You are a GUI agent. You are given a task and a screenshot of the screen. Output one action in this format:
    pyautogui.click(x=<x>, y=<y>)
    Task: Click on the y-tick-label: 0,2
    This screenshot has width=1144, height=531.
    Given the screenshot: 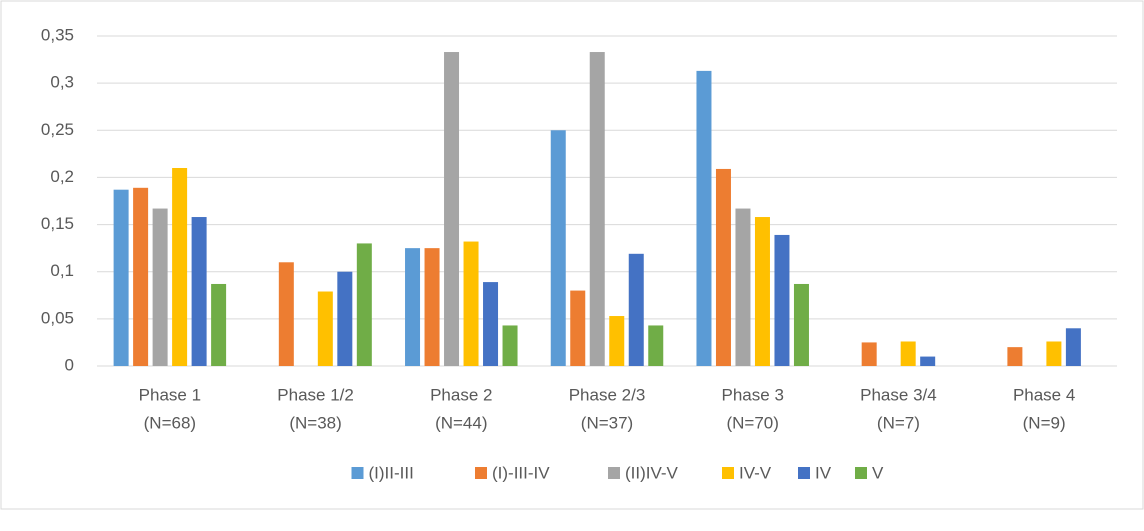 What is the action you would take?
    pyautogui.click(x=62, y=176)
    